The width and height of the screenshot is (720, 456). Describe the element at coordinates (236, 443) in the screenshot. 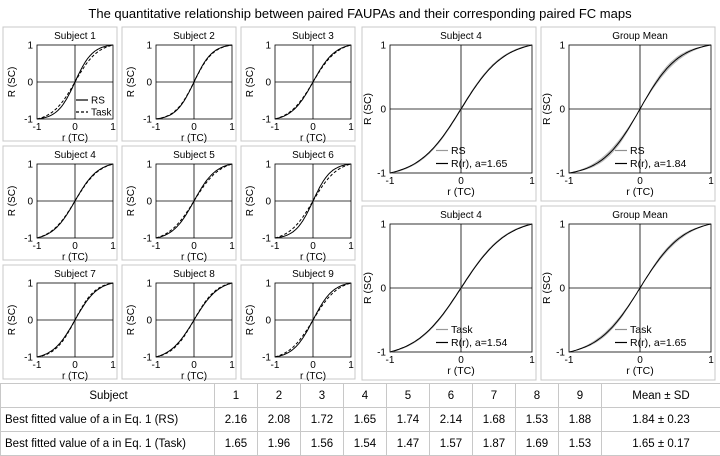

I see `table-cell: 1.65` at that location.